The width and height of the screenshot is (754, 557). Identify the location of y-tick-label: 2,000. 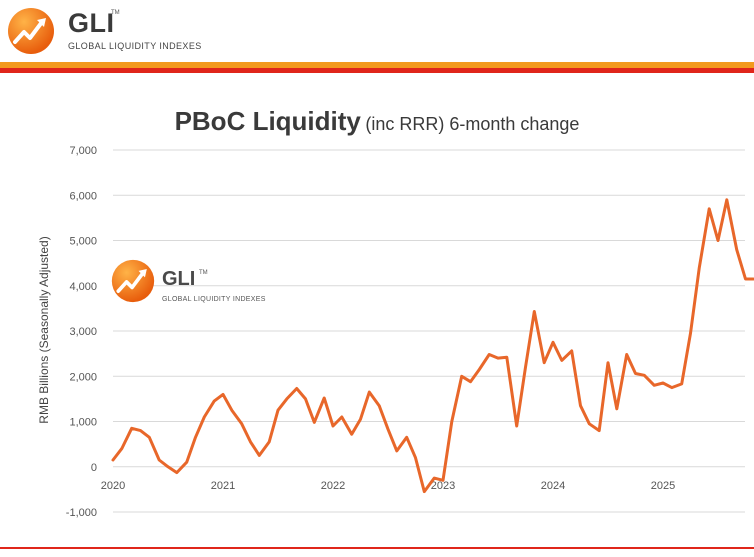
(83, 377).